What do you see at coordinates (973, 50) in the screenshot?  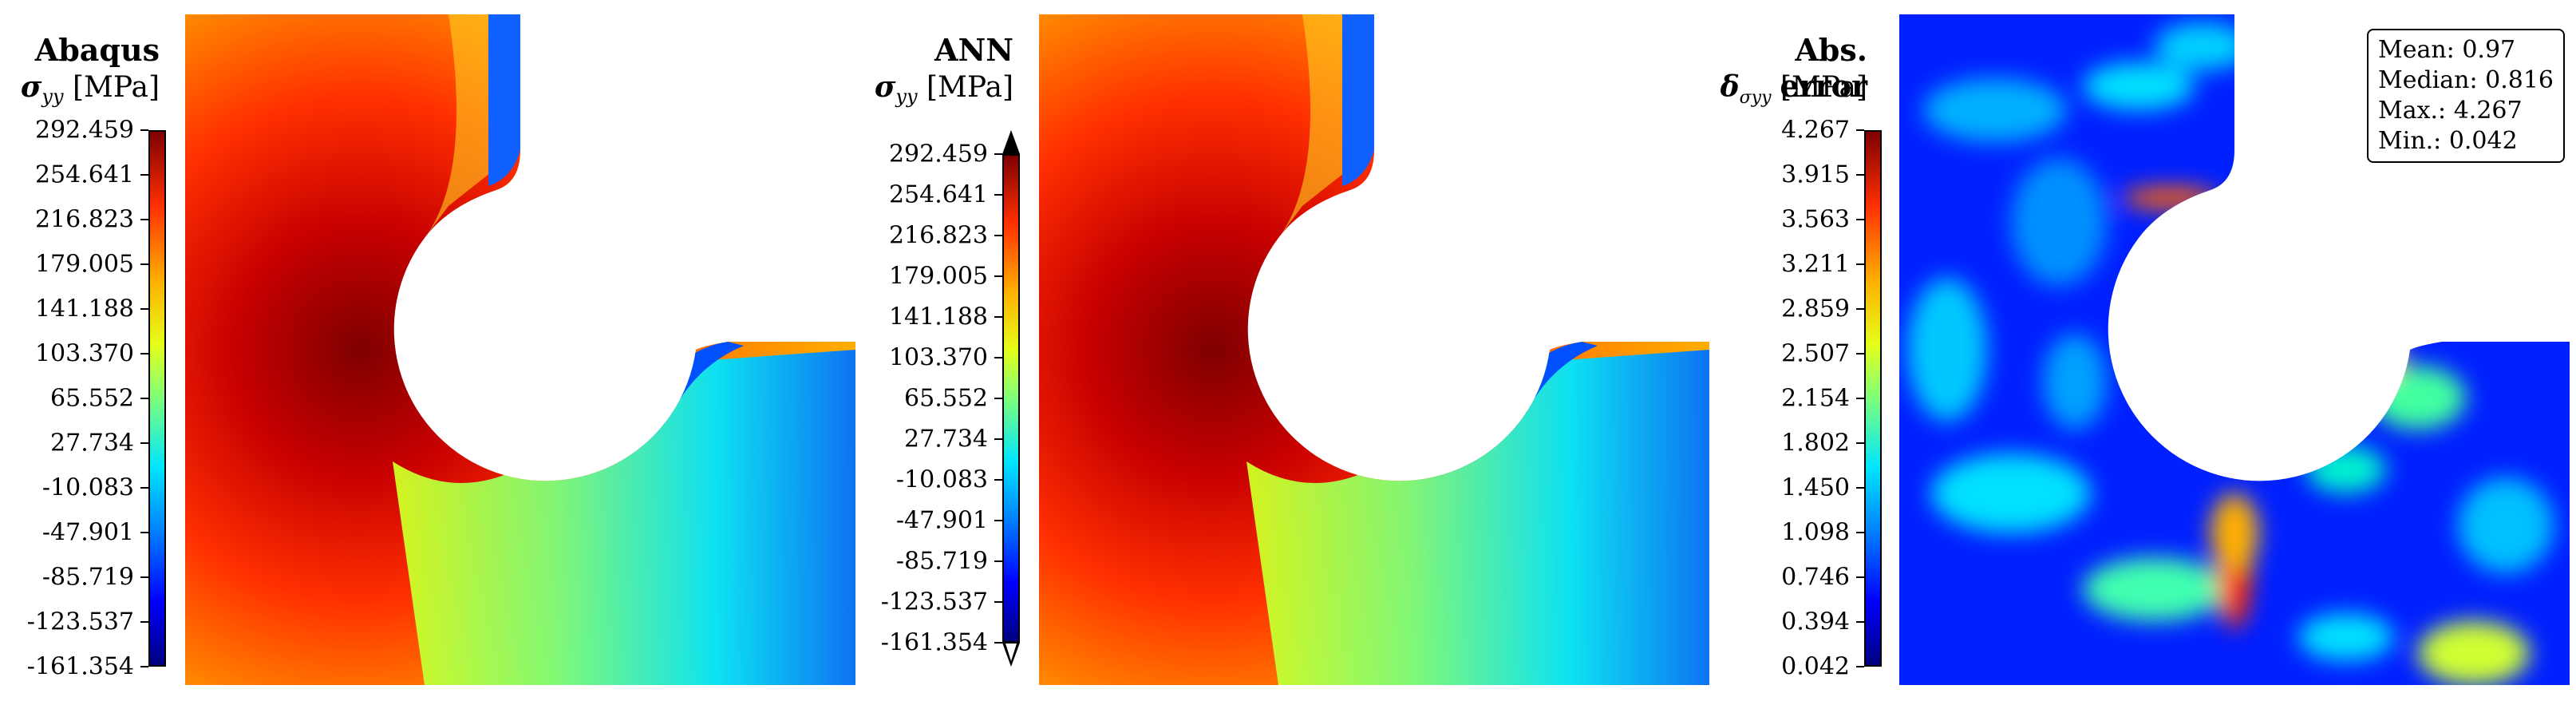 I see `panel-title: ANN` at bounding box center [973, 50].